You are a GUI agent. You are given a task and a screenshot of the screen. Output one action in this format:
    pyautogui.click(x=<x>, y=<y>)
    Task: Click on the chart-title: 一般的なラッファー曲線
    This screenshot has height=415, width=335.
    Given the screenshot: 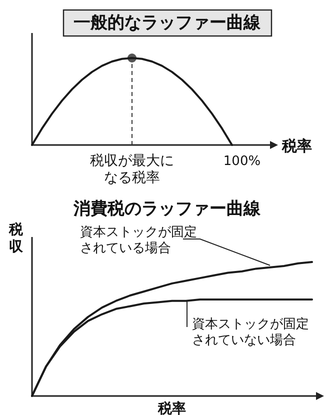 What is the action you would take?
    pyautogui.click(x=168, y=23)
    